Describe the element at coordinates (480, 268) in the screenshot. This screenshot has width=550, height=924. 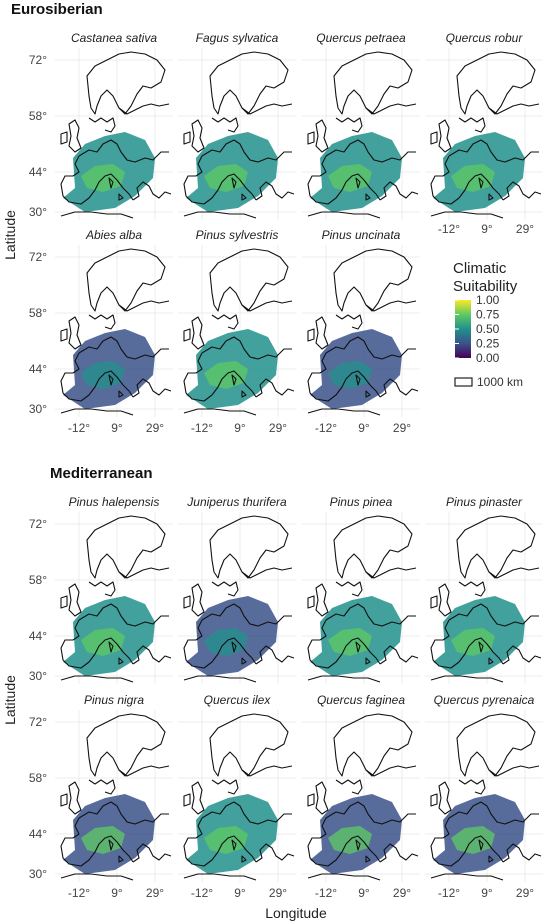
I see `legend-title-line1: Climatic` at that location.